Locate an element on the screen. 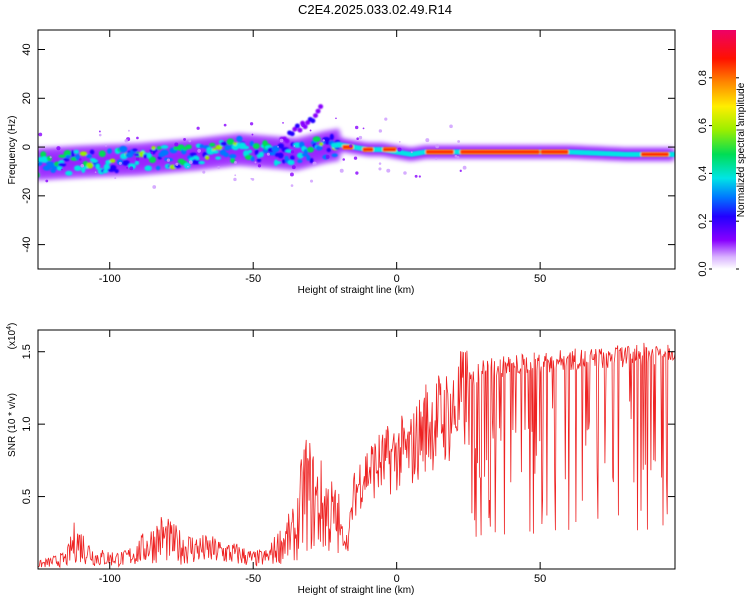 Image resolution: width=750 pixels, height=600 pixels. band-segment is located at coordinates (672, 154).